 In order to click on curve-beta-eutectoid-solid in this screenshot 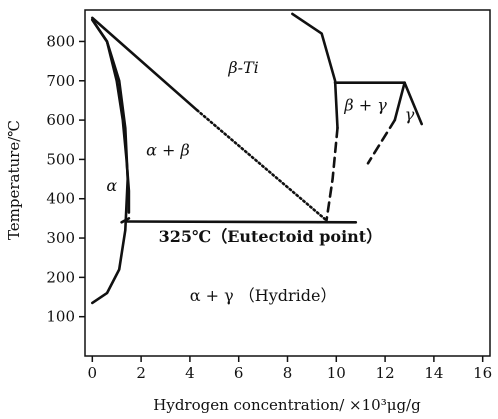, I will do `click(145, 64)`.